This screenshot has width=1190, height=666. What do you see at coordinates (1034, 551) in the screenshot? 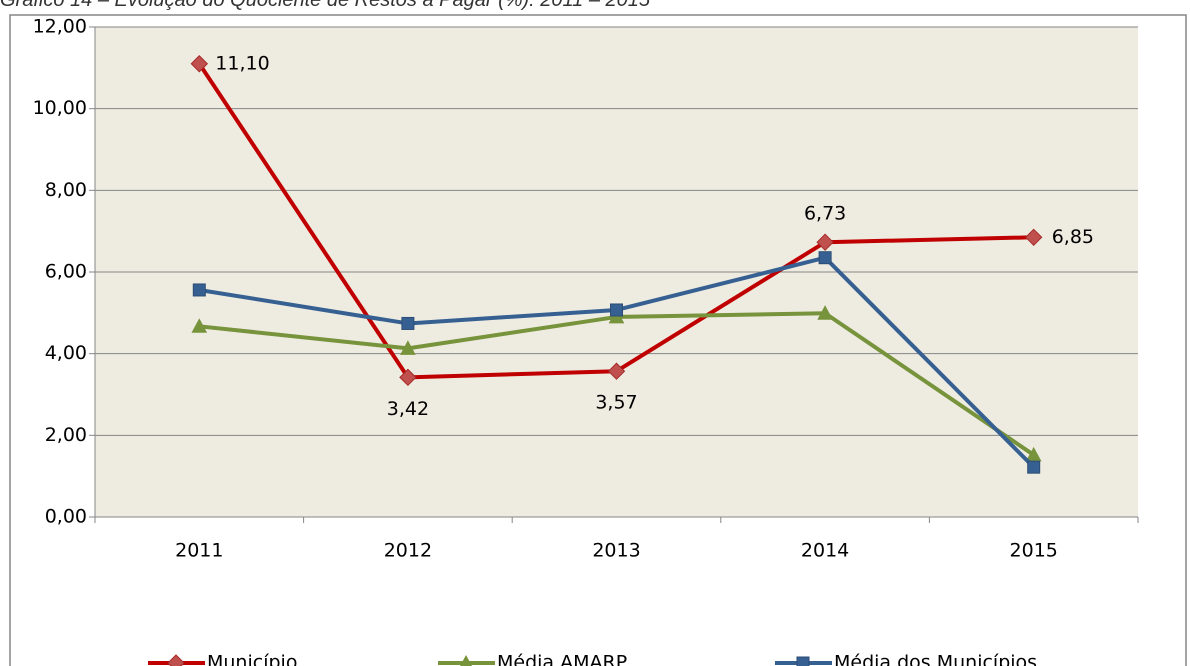
I see `x-tick-label: 2015` at bounding box center [1034, 551].